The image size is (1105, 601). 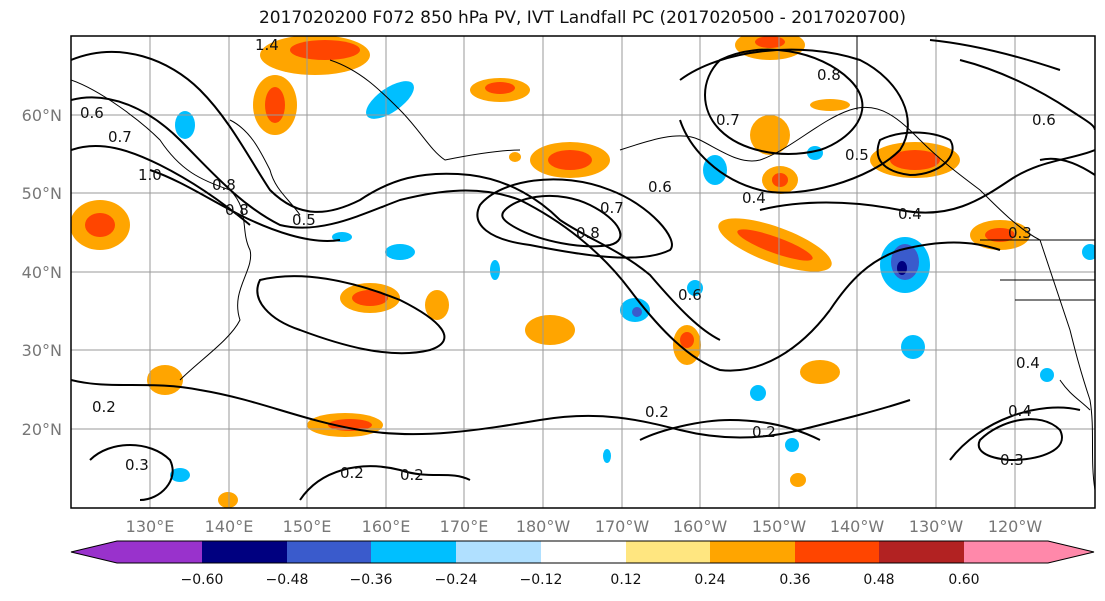 I want to click on lat-label: 20°N, so click(x=42, y=429).